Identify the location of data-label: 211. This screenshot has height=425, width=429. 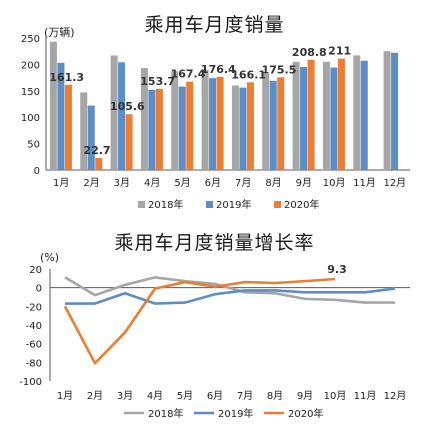
(339, 51).